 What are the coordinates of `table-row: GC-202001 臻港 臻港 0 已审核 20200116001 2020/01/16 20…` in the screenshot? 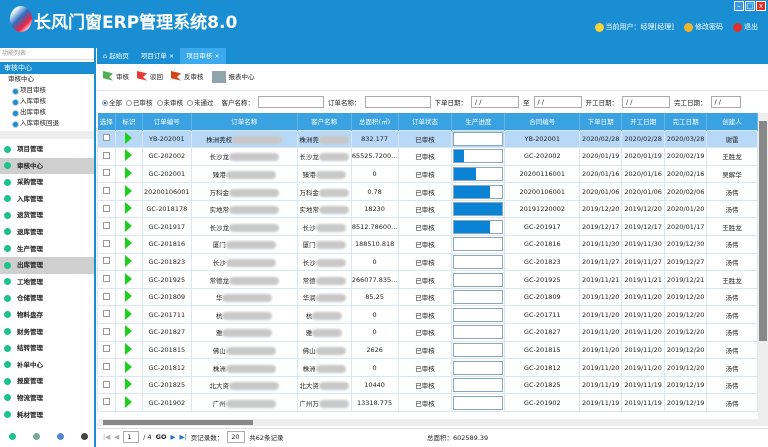 It's located at (427, 174).